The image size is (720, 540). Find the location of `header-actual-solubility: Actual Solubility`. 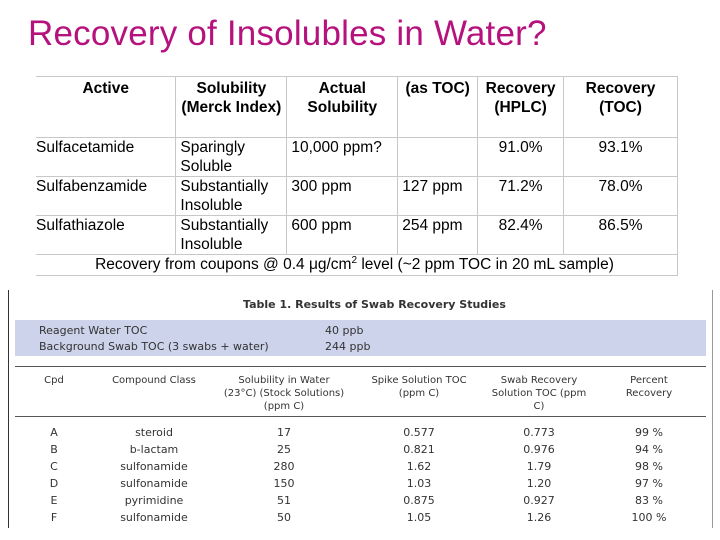

header-actual-solubility: Actual Solubility is located at coordinates (342, 107).